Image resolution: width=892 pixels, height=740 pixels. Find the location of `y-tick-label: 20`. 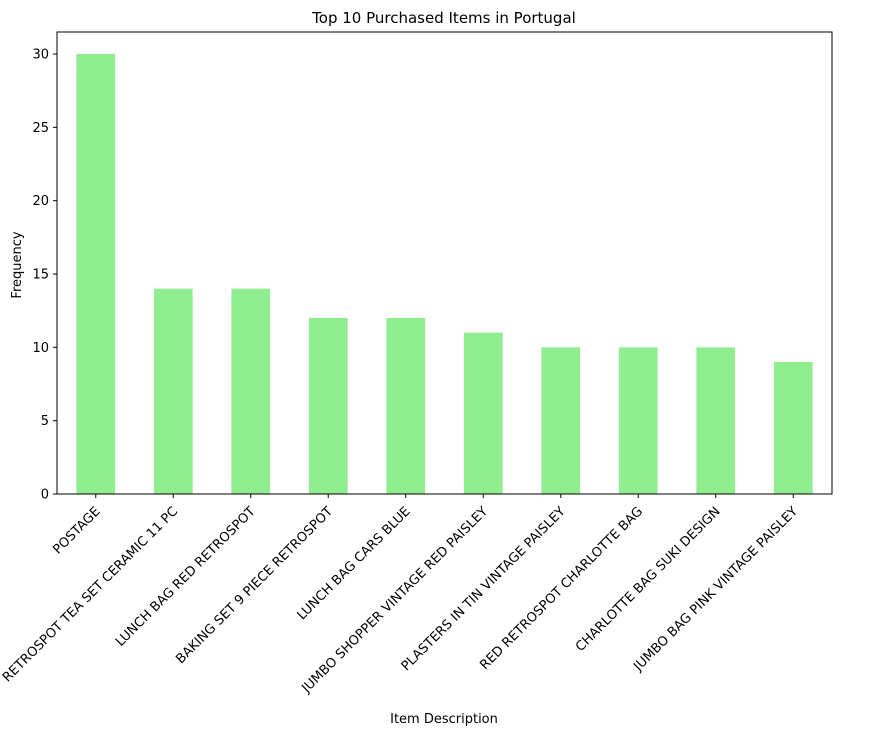

y-tick-label: 20 is located at coordinates (40, 201).